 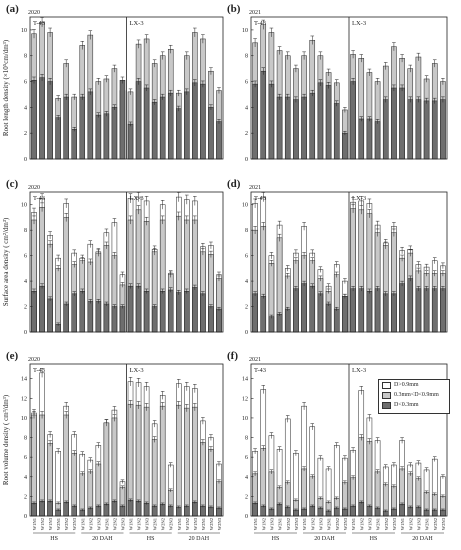 What do you see at coordinates (246, 231) in the screenshot?
I see `y-tick-label: 8` at bounding box center [246, 231].